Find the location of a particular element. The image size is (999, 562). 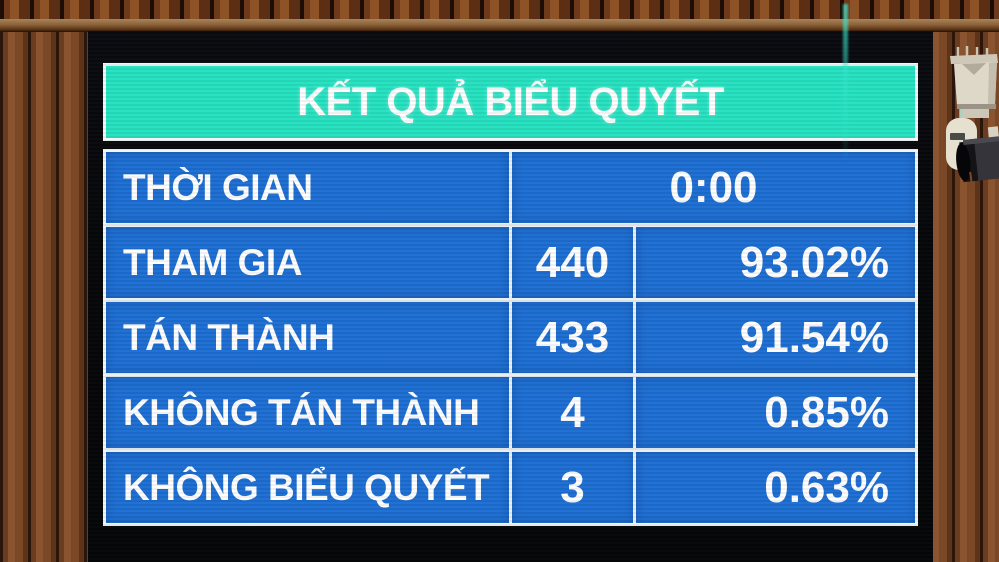

table-row-time: THỜI GIAN 0:00 is located at coordinates (510, 187).